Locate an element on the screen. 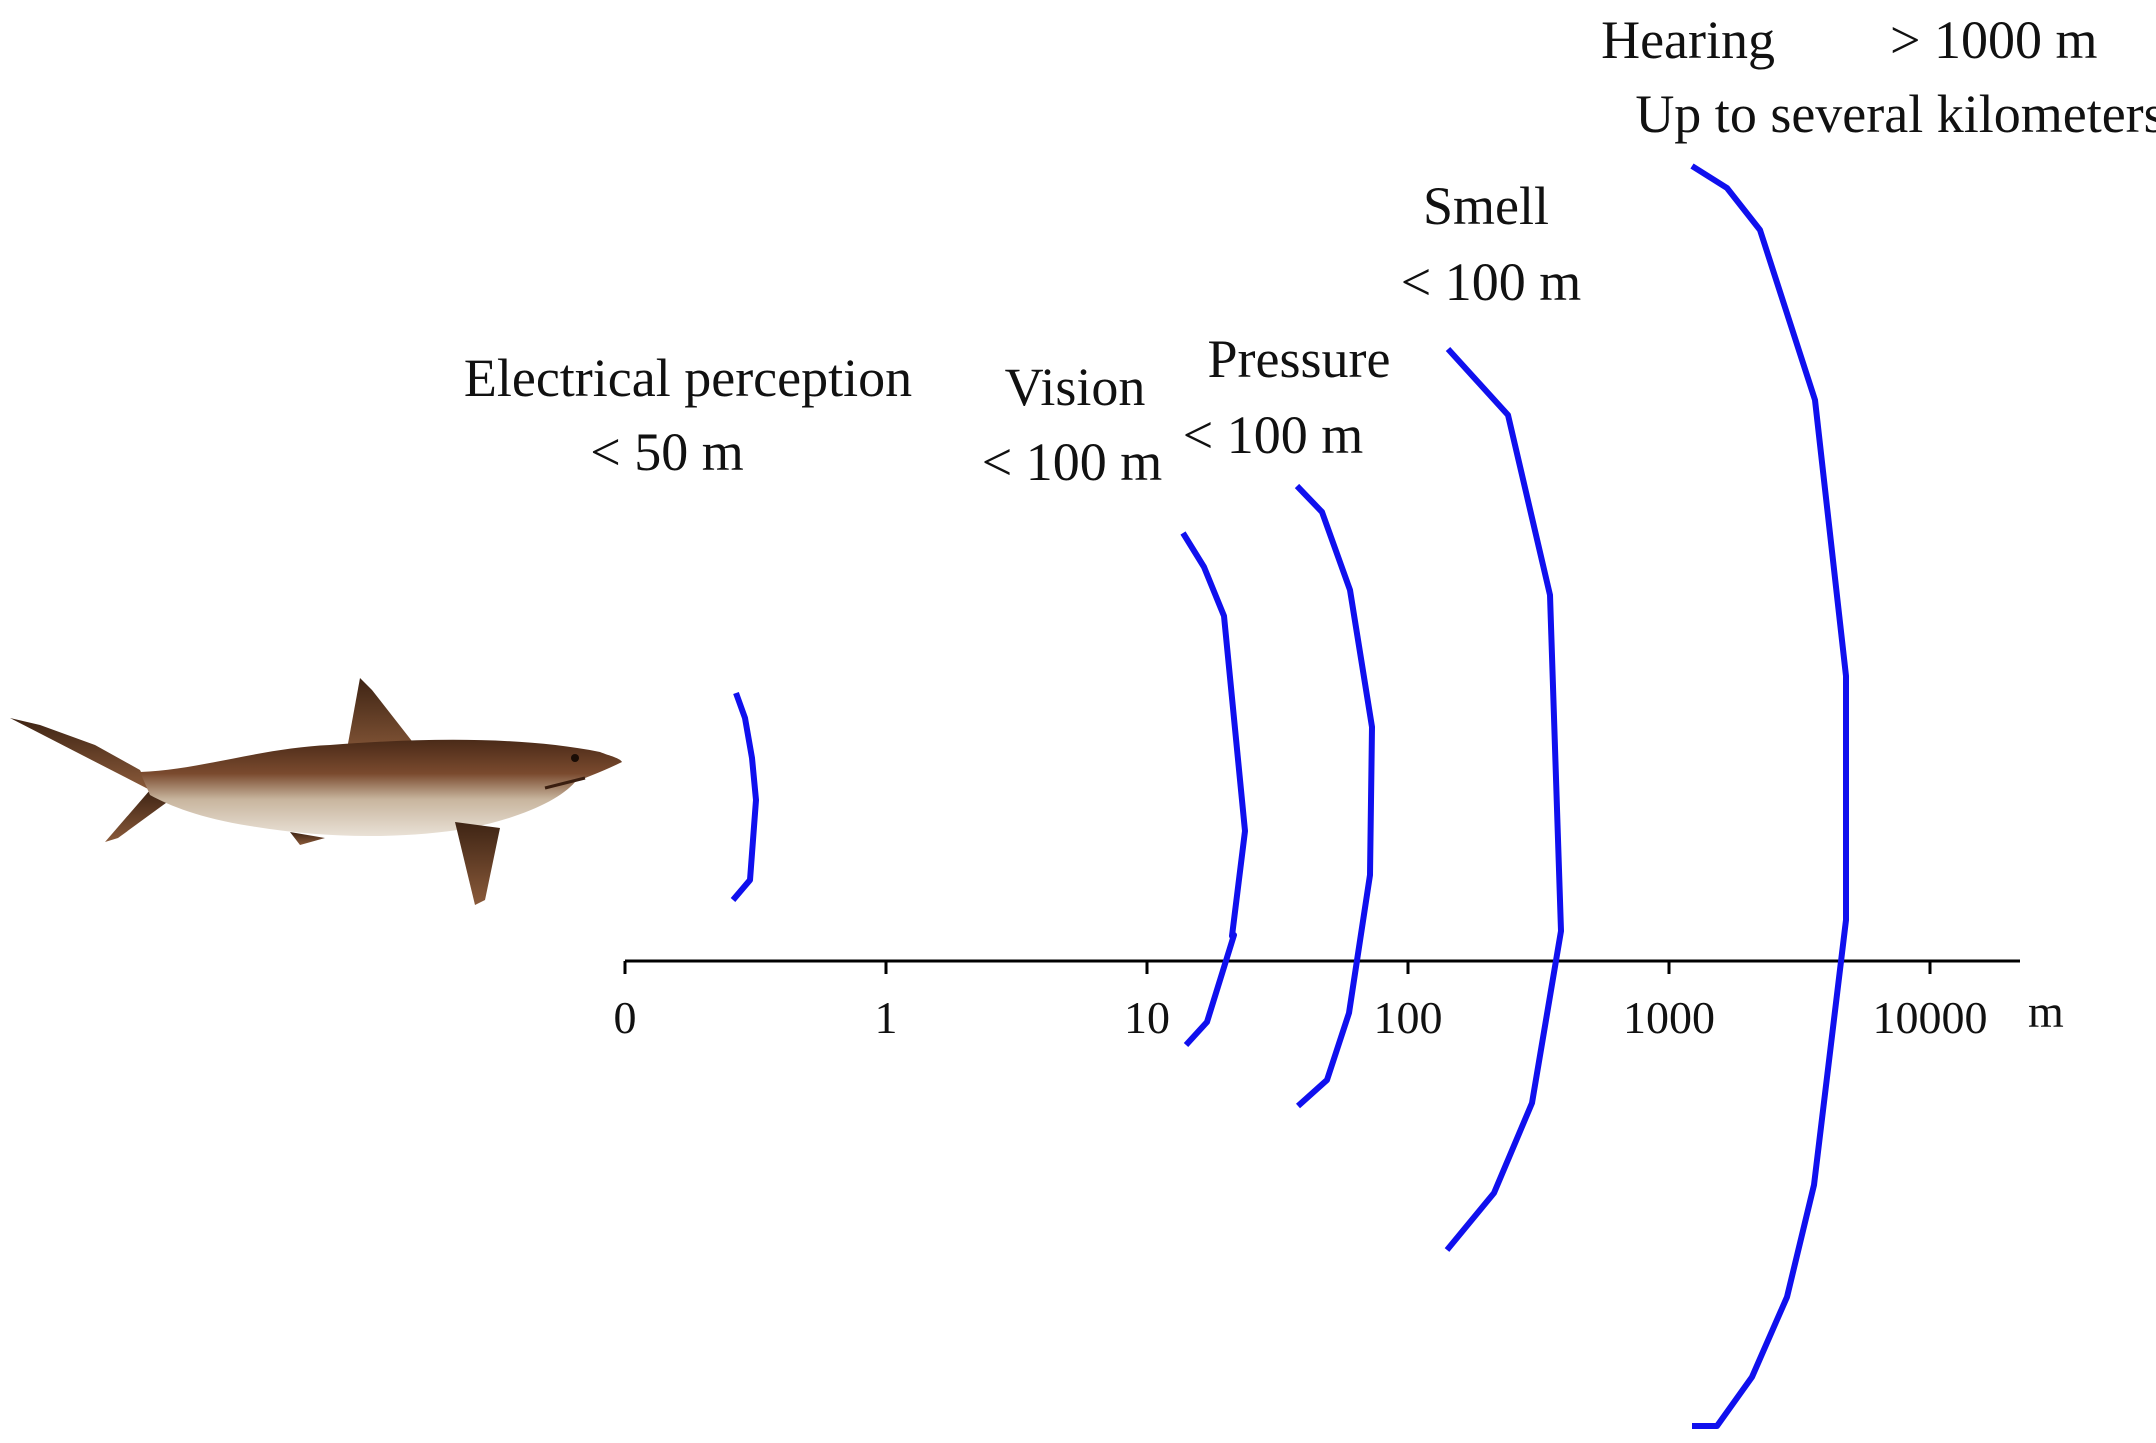  vision-label: Vision is located at coordinates (1075, 387).